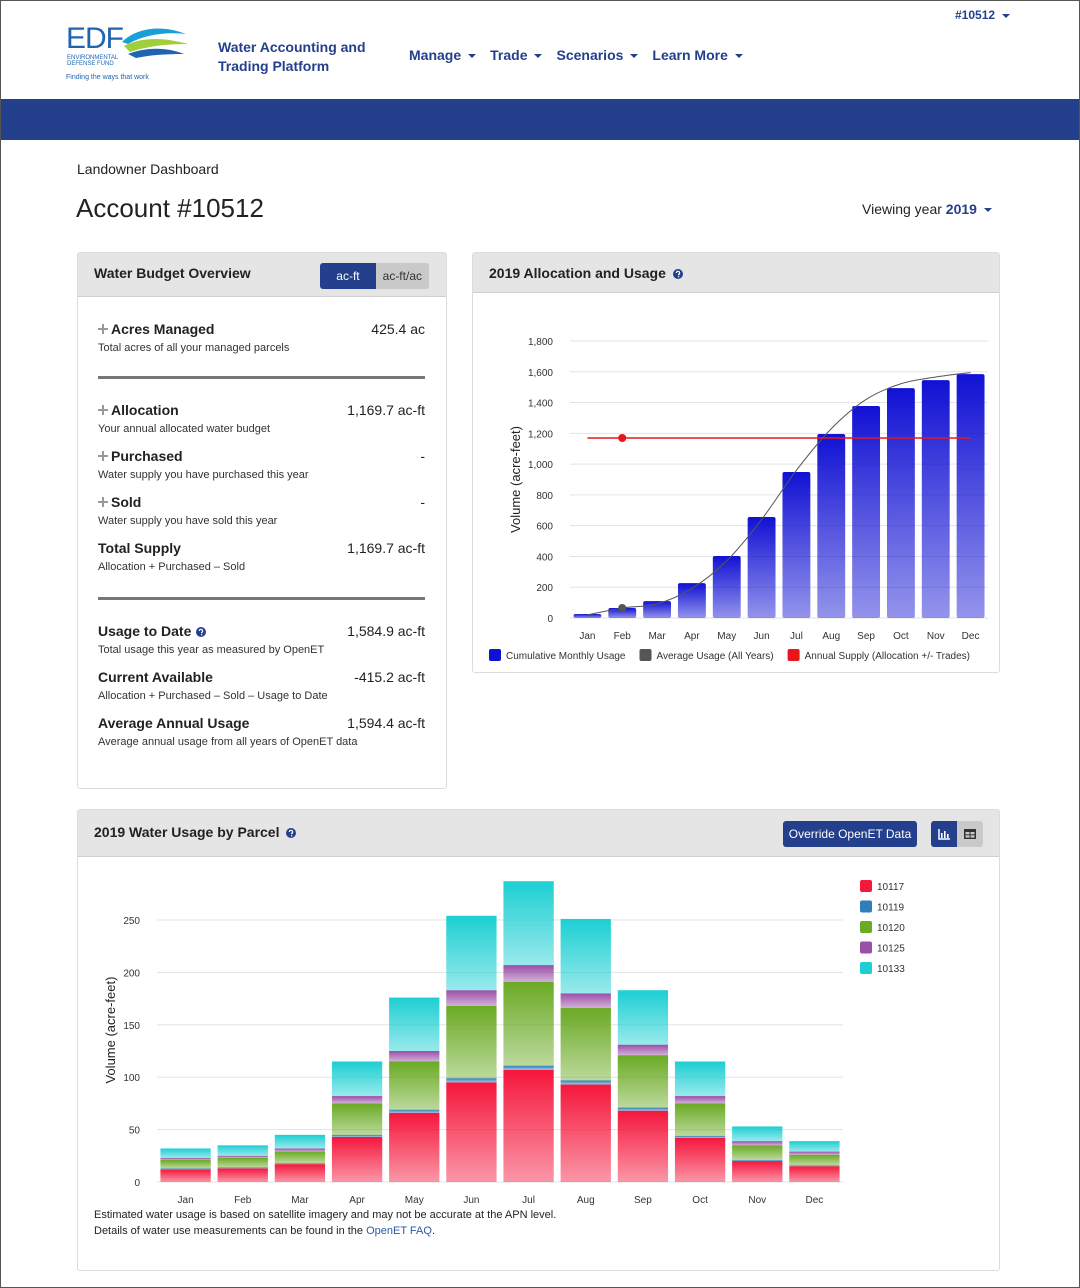 The image size is (1080, 1288). Describe the element at coordinates (147, 456) in the screenshot. I see `row-label: Purchased` at that location.